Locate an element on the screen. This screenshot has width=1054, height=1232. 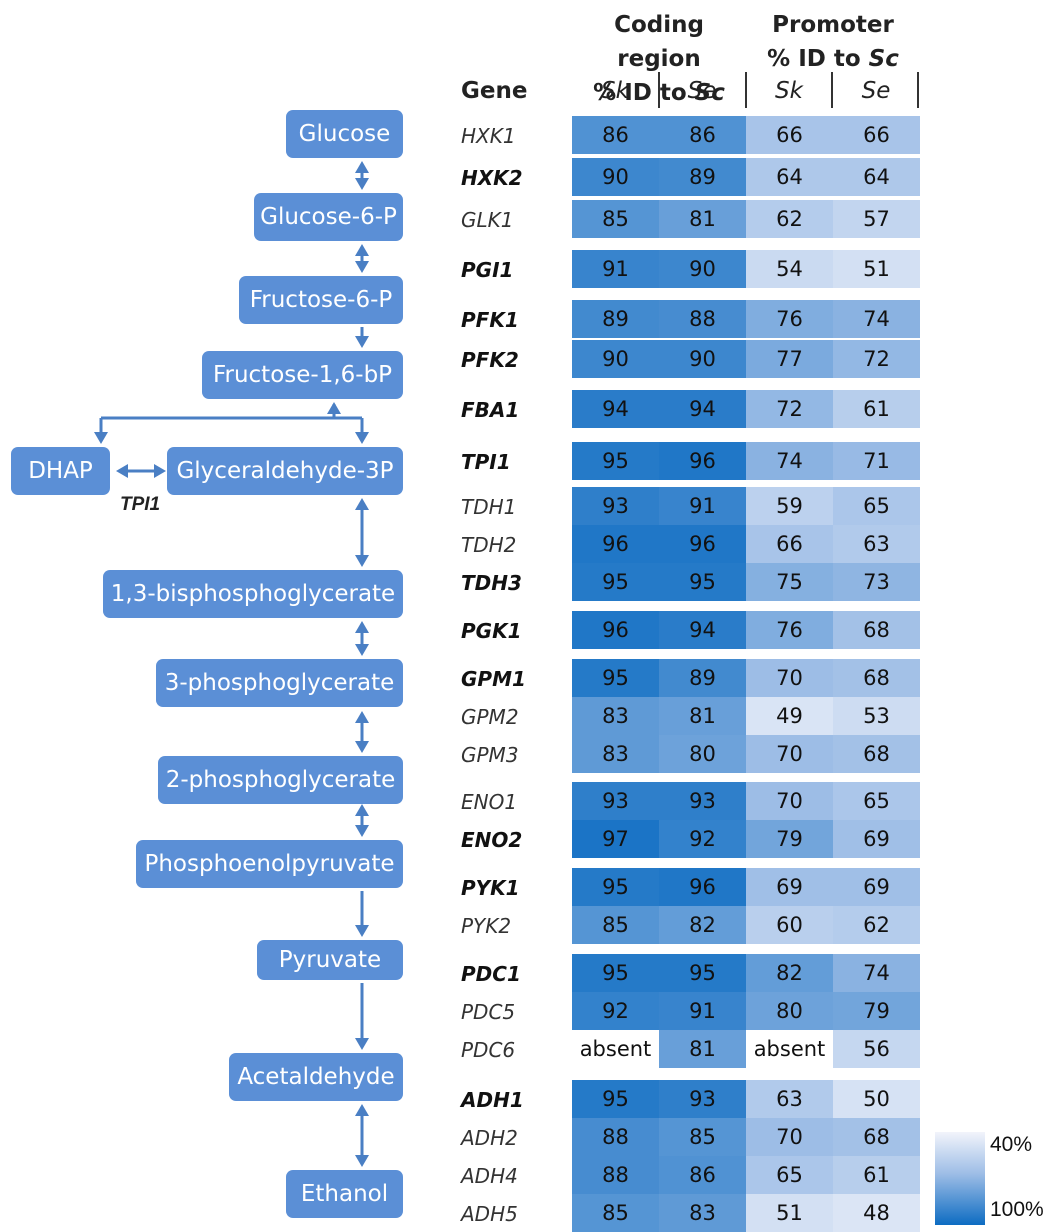
coding-sk-cell: 90 is located at coordinates (615, 177).